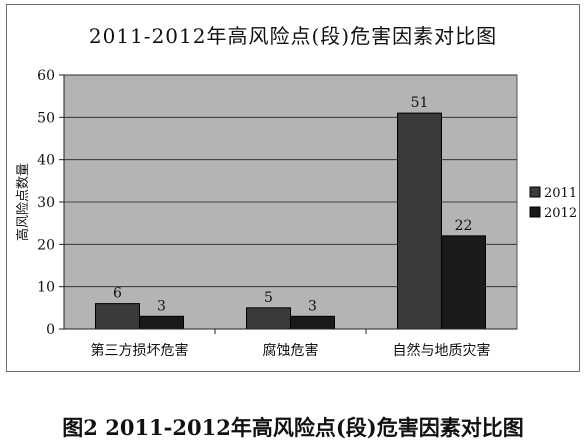 Image resolution: width=586 pixels, height=447 pixels. Describe the element at coordinates (535, 212) in the screenshot. I see `legend-swatch-2012` at that location.